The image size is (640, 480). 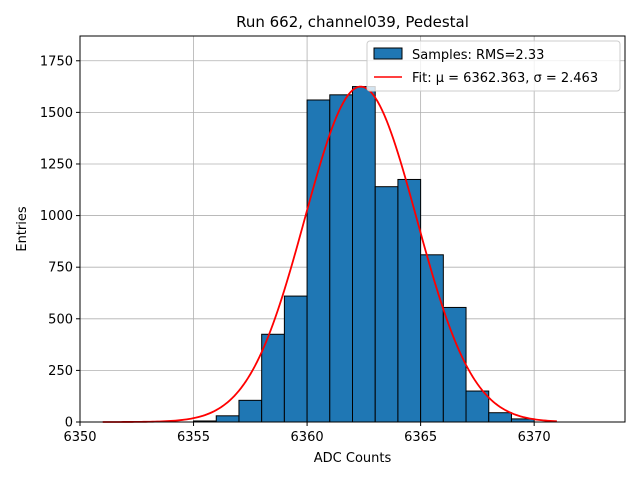 I want to click on x-tick-label: 6355, so click(x=193, y=437).